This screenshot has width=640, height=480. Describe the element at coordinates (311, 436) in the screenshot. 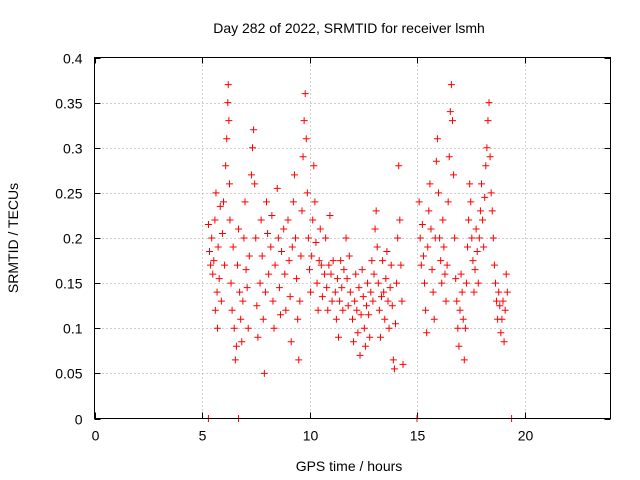

I see `x-tick-label: 10` at that location.